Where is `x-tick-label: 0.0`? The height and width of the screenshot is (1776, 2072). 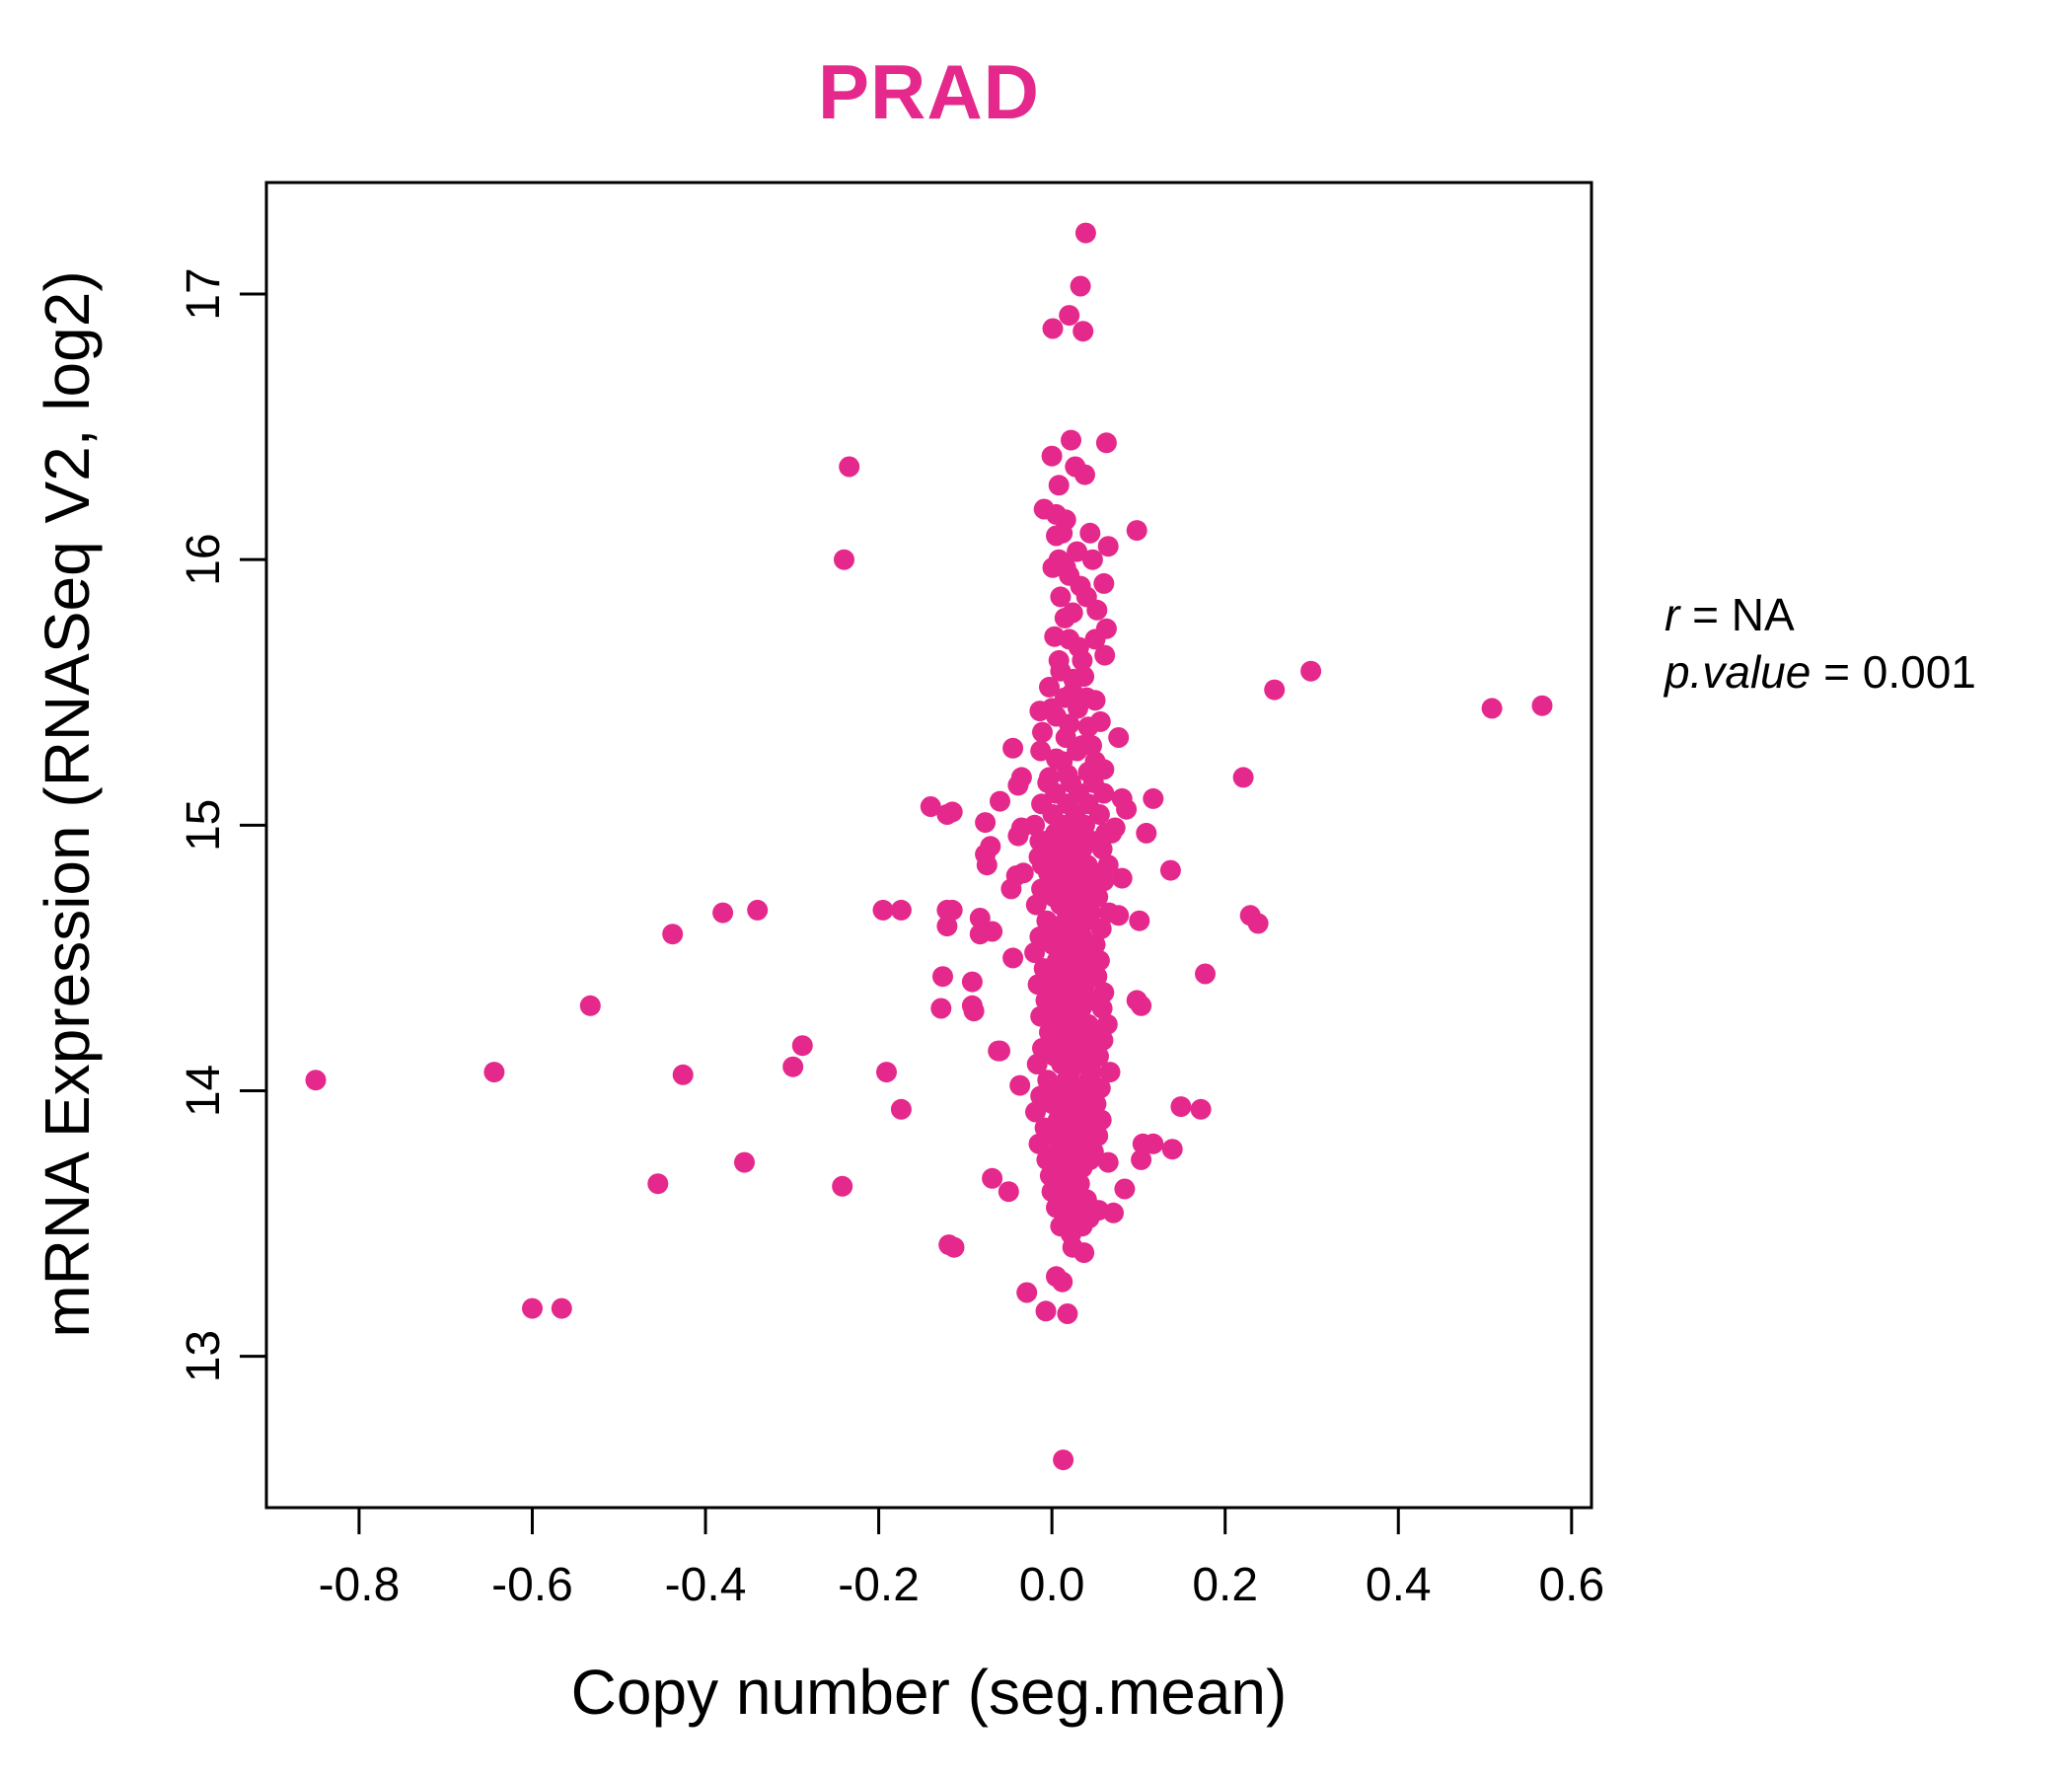 x-tick-label: 0.0 is located at coordinates (1052, 1585).